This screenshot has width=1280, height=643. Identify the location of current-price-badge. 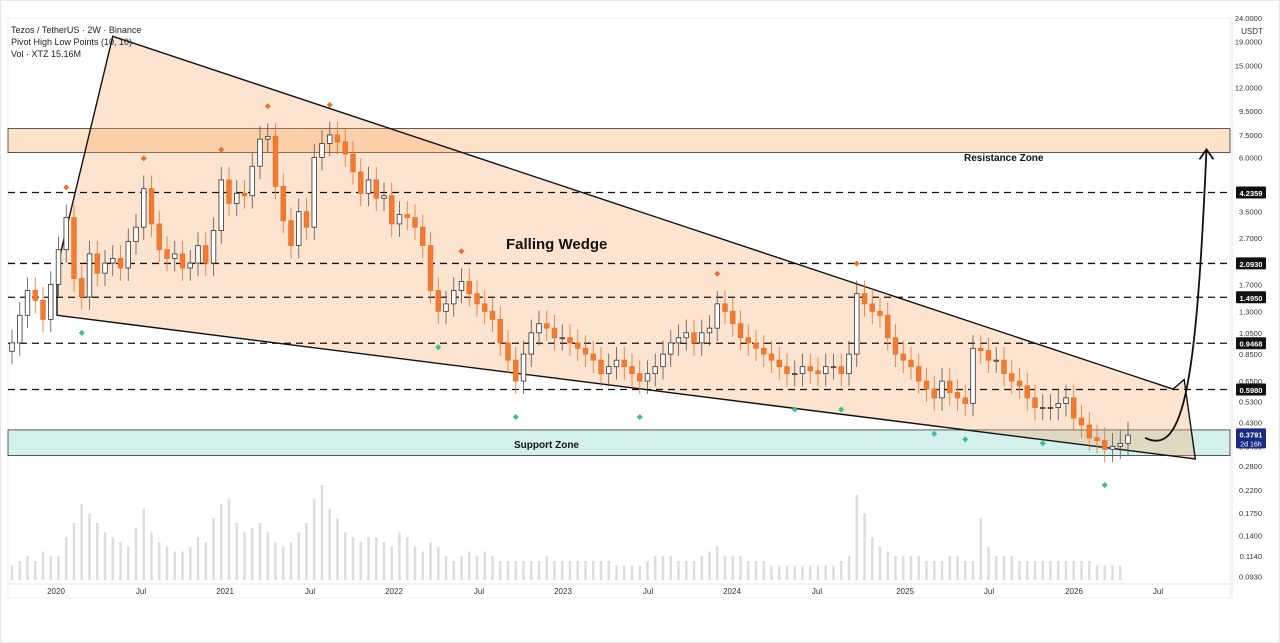
(1251, 438).